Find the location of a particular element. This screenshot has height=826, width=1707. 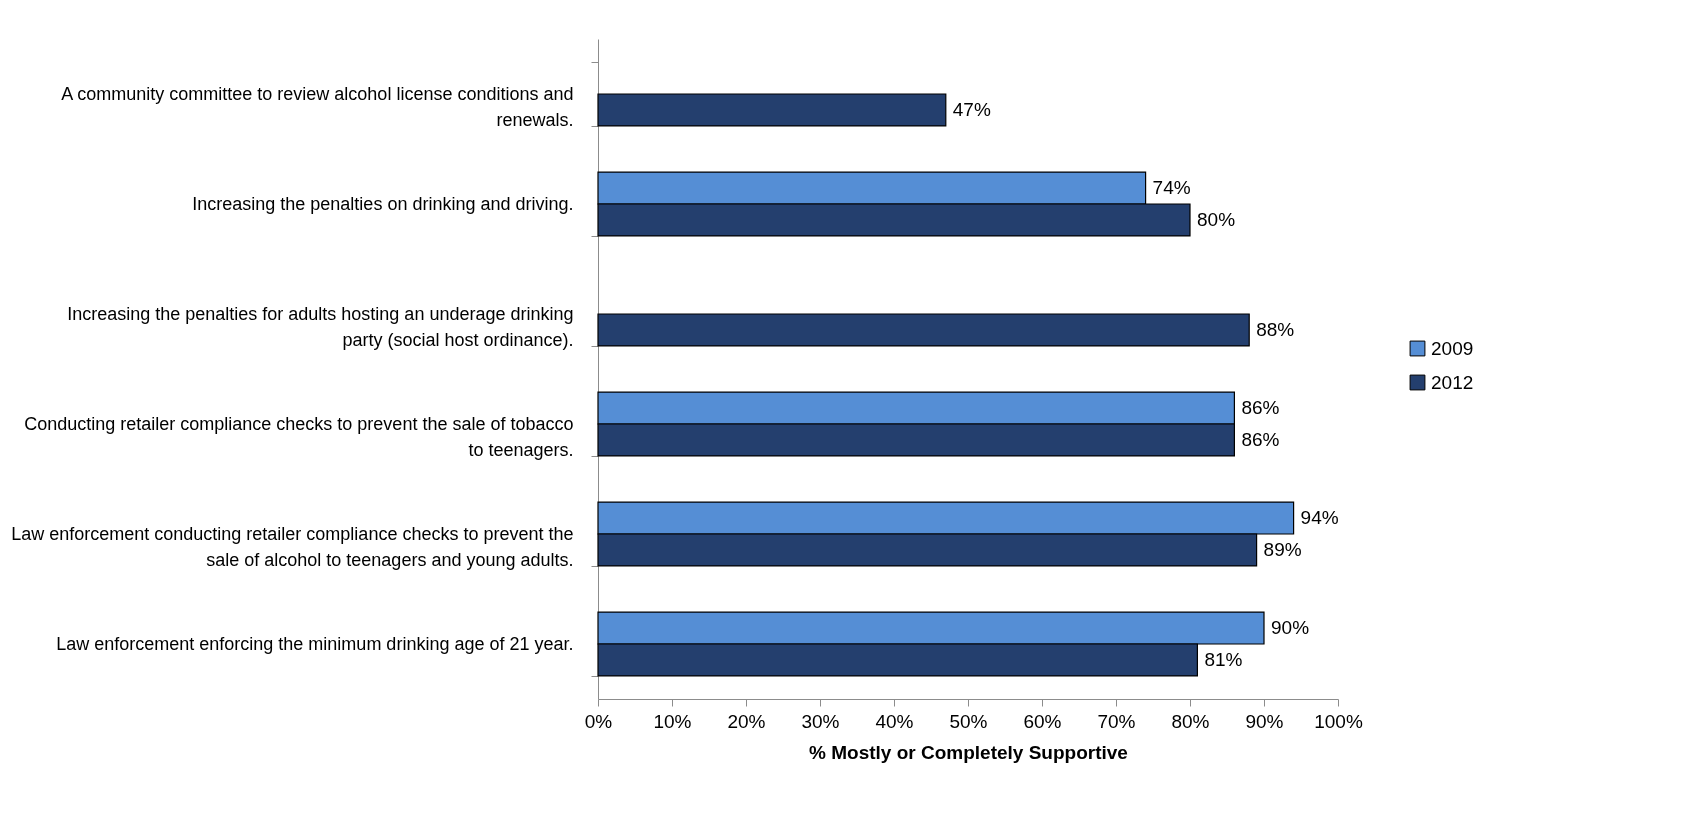

y-tick-label: Increasing the penalties on drinking and driving. is located at coordinates (383, 203).